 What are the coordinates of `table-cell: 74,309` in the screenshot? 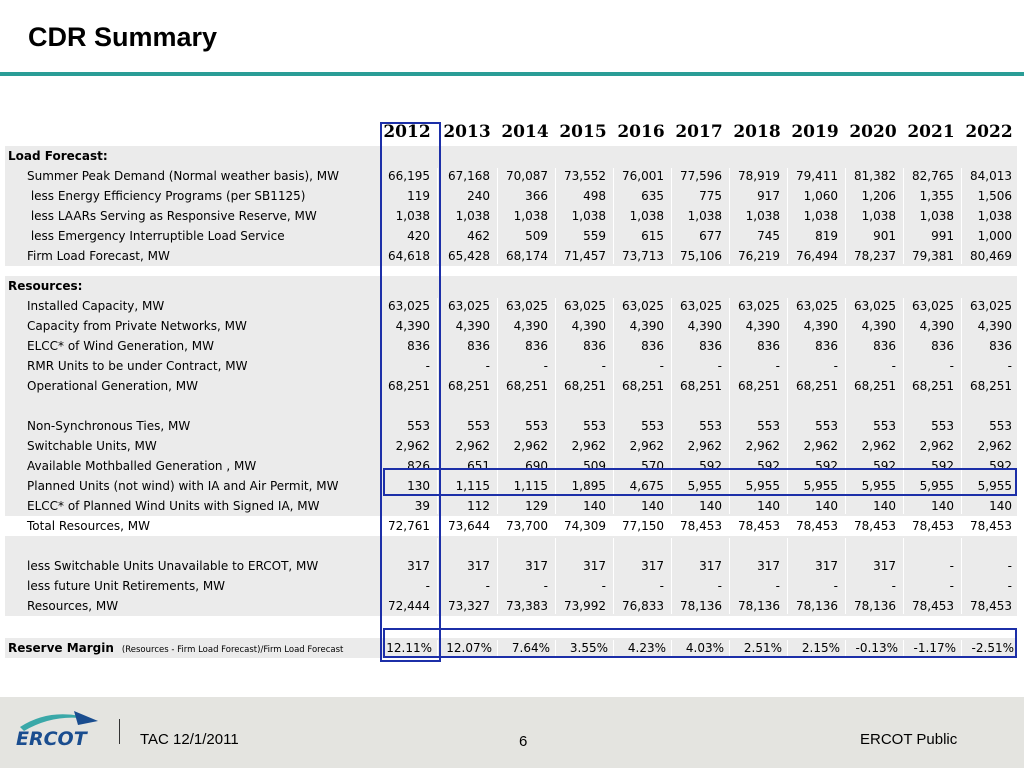 It's located at (585, 526).